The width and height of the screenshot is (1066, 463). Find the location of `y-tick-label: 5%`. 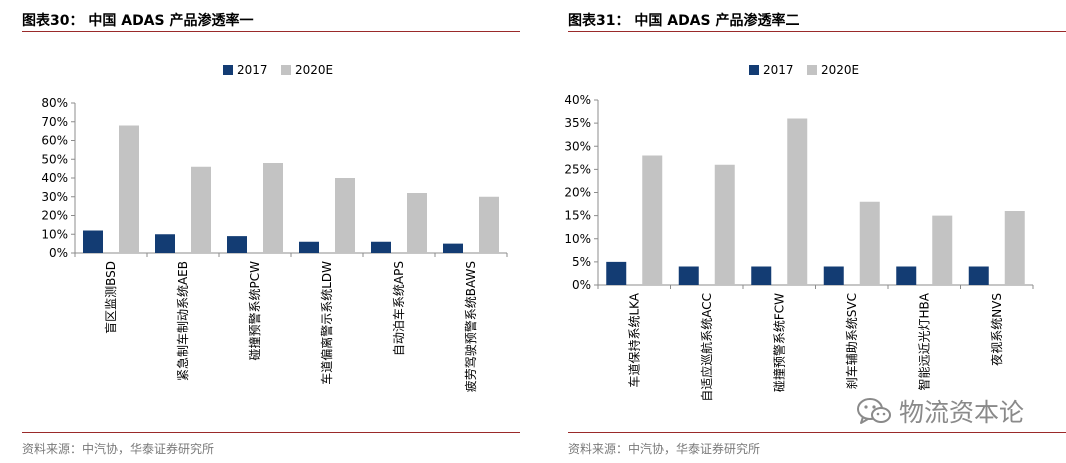

y-tick-label: 5% is located at coordinates (581, 262).